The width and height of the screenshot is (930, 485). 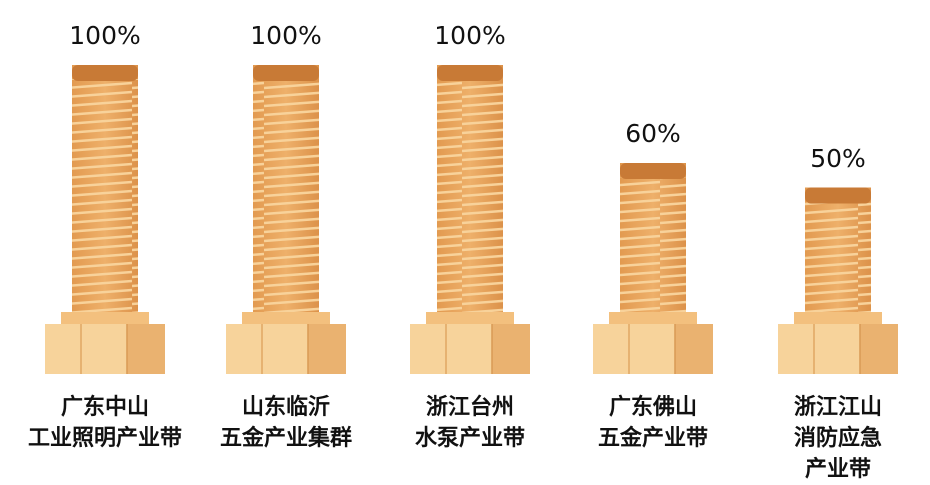 What do you see at coordinates (470, 423) in the screenshot?
I see `category-label: 浙江台州 水泵产业带` at bounding box center [470, 423].